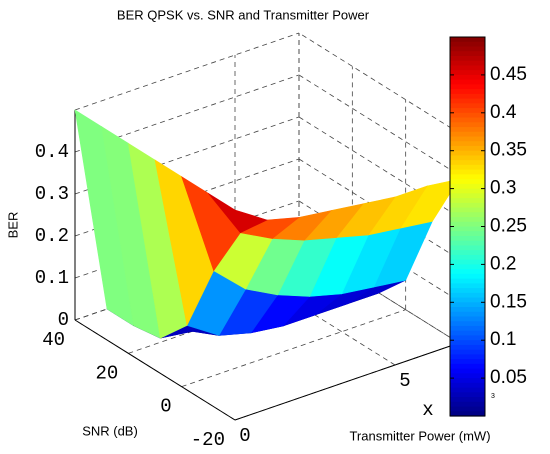 This screenshot has height=454, width=550. What do you see at coordinates (503, 339) in the screenshot?
I see `colorbar-tick-label: 0.1` at bounding box center [503, 339].